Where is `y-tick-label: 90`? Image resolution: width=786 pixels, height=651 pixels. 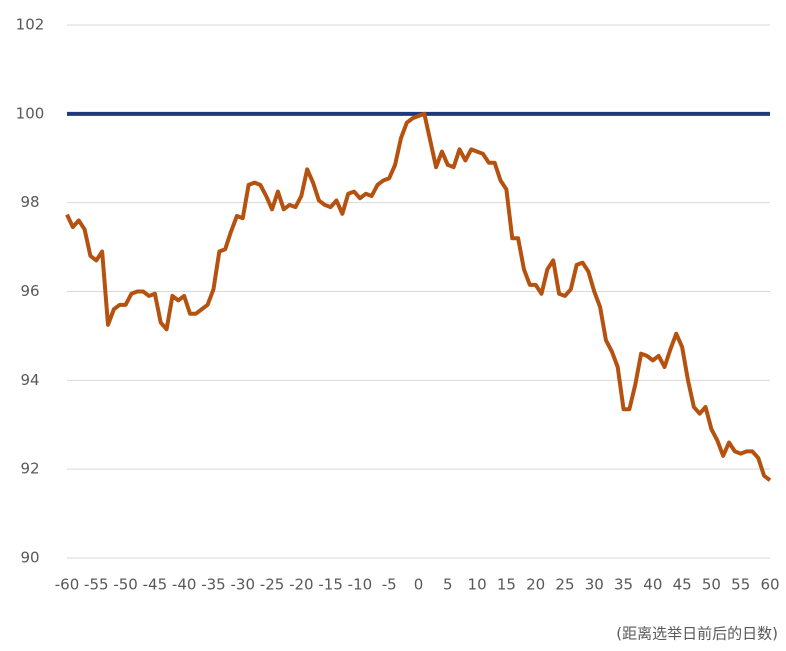
y-tick-label: 90 is located at coordinates (29, 558).